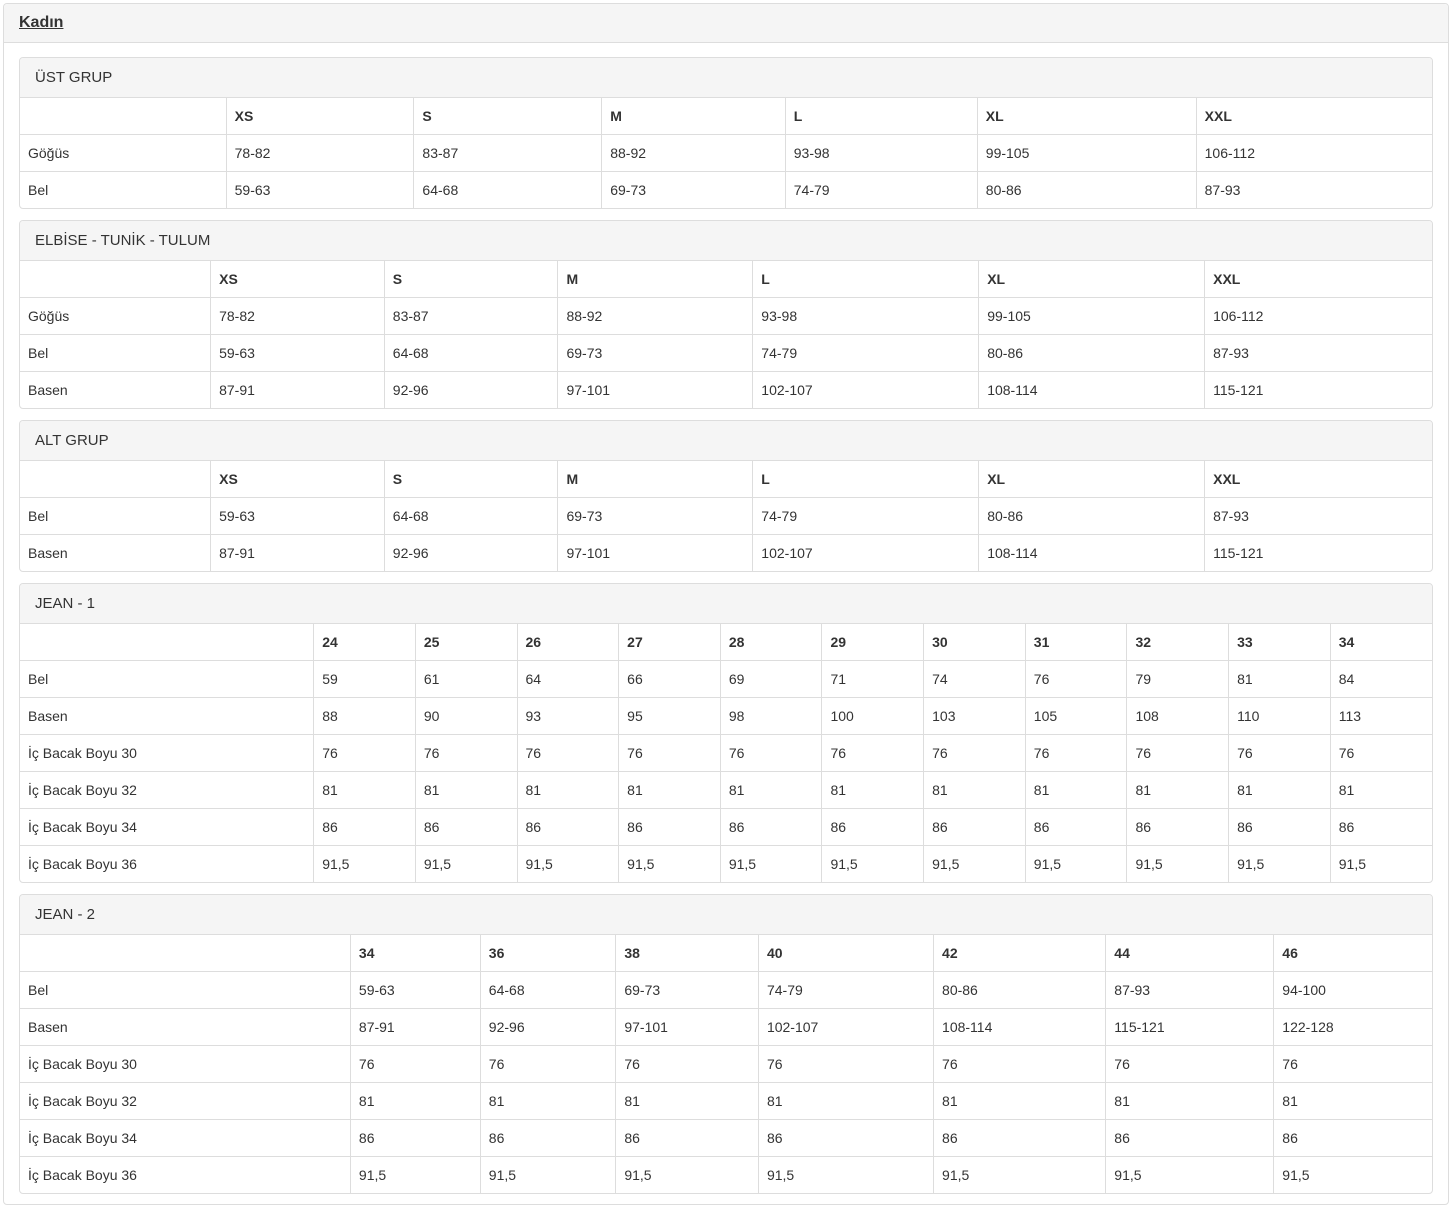  I want to click on size-value-cell: 69-73, so click(687, 990).